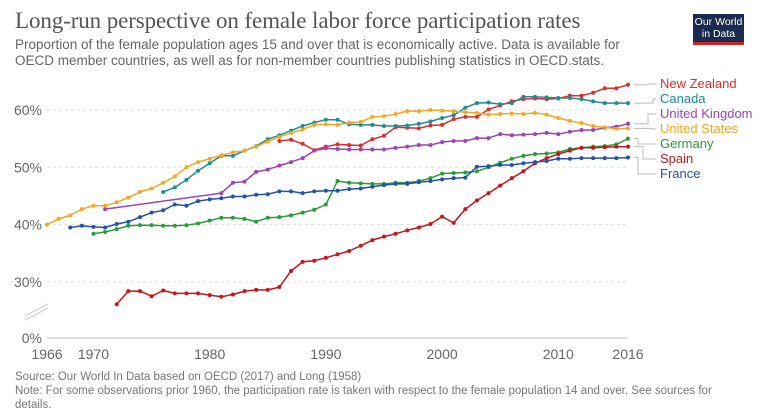 The width and height of the screenshot is (760, 420). Describe the element at coordinates (680, 173) in the screenshot. I see `legend-item: France` at that location.